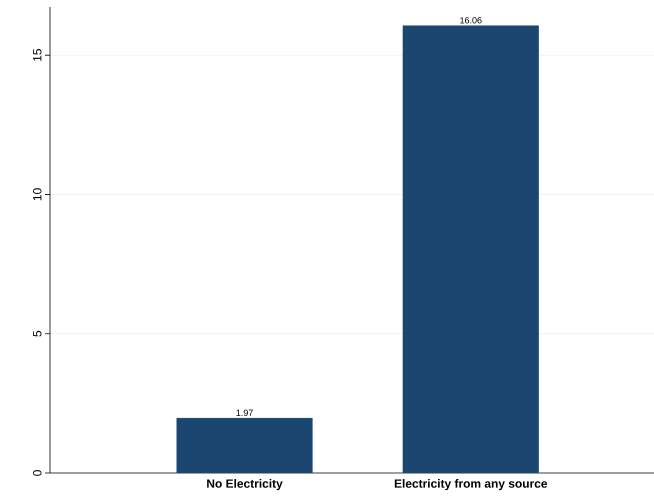  I want to click on x-tick-label: Electricity from any source, so click(471, 484).